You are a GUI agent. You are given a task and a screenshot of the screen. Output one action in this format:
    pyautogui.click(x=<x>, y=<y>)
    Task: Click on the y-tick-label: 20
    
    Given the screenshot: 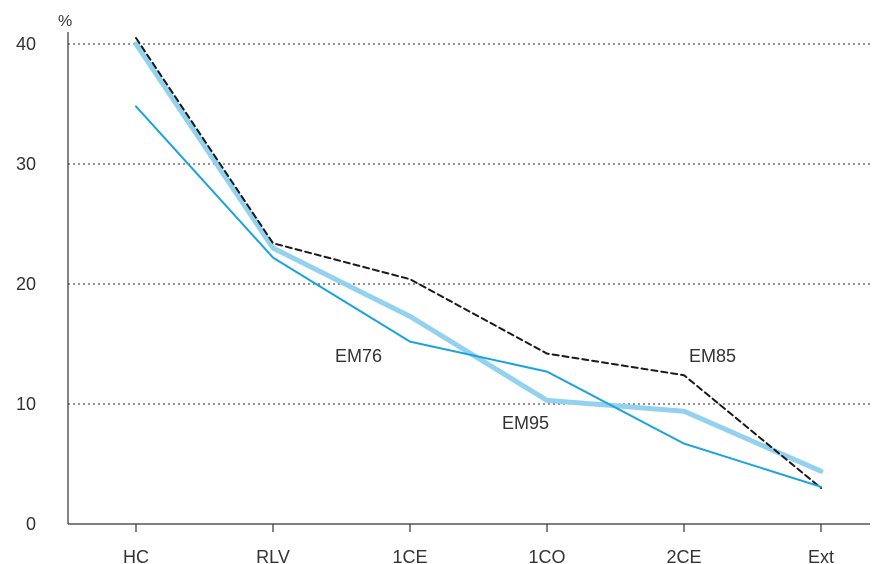 What is the action you would take?
    pyautogui.click(x=26, y=284)
    